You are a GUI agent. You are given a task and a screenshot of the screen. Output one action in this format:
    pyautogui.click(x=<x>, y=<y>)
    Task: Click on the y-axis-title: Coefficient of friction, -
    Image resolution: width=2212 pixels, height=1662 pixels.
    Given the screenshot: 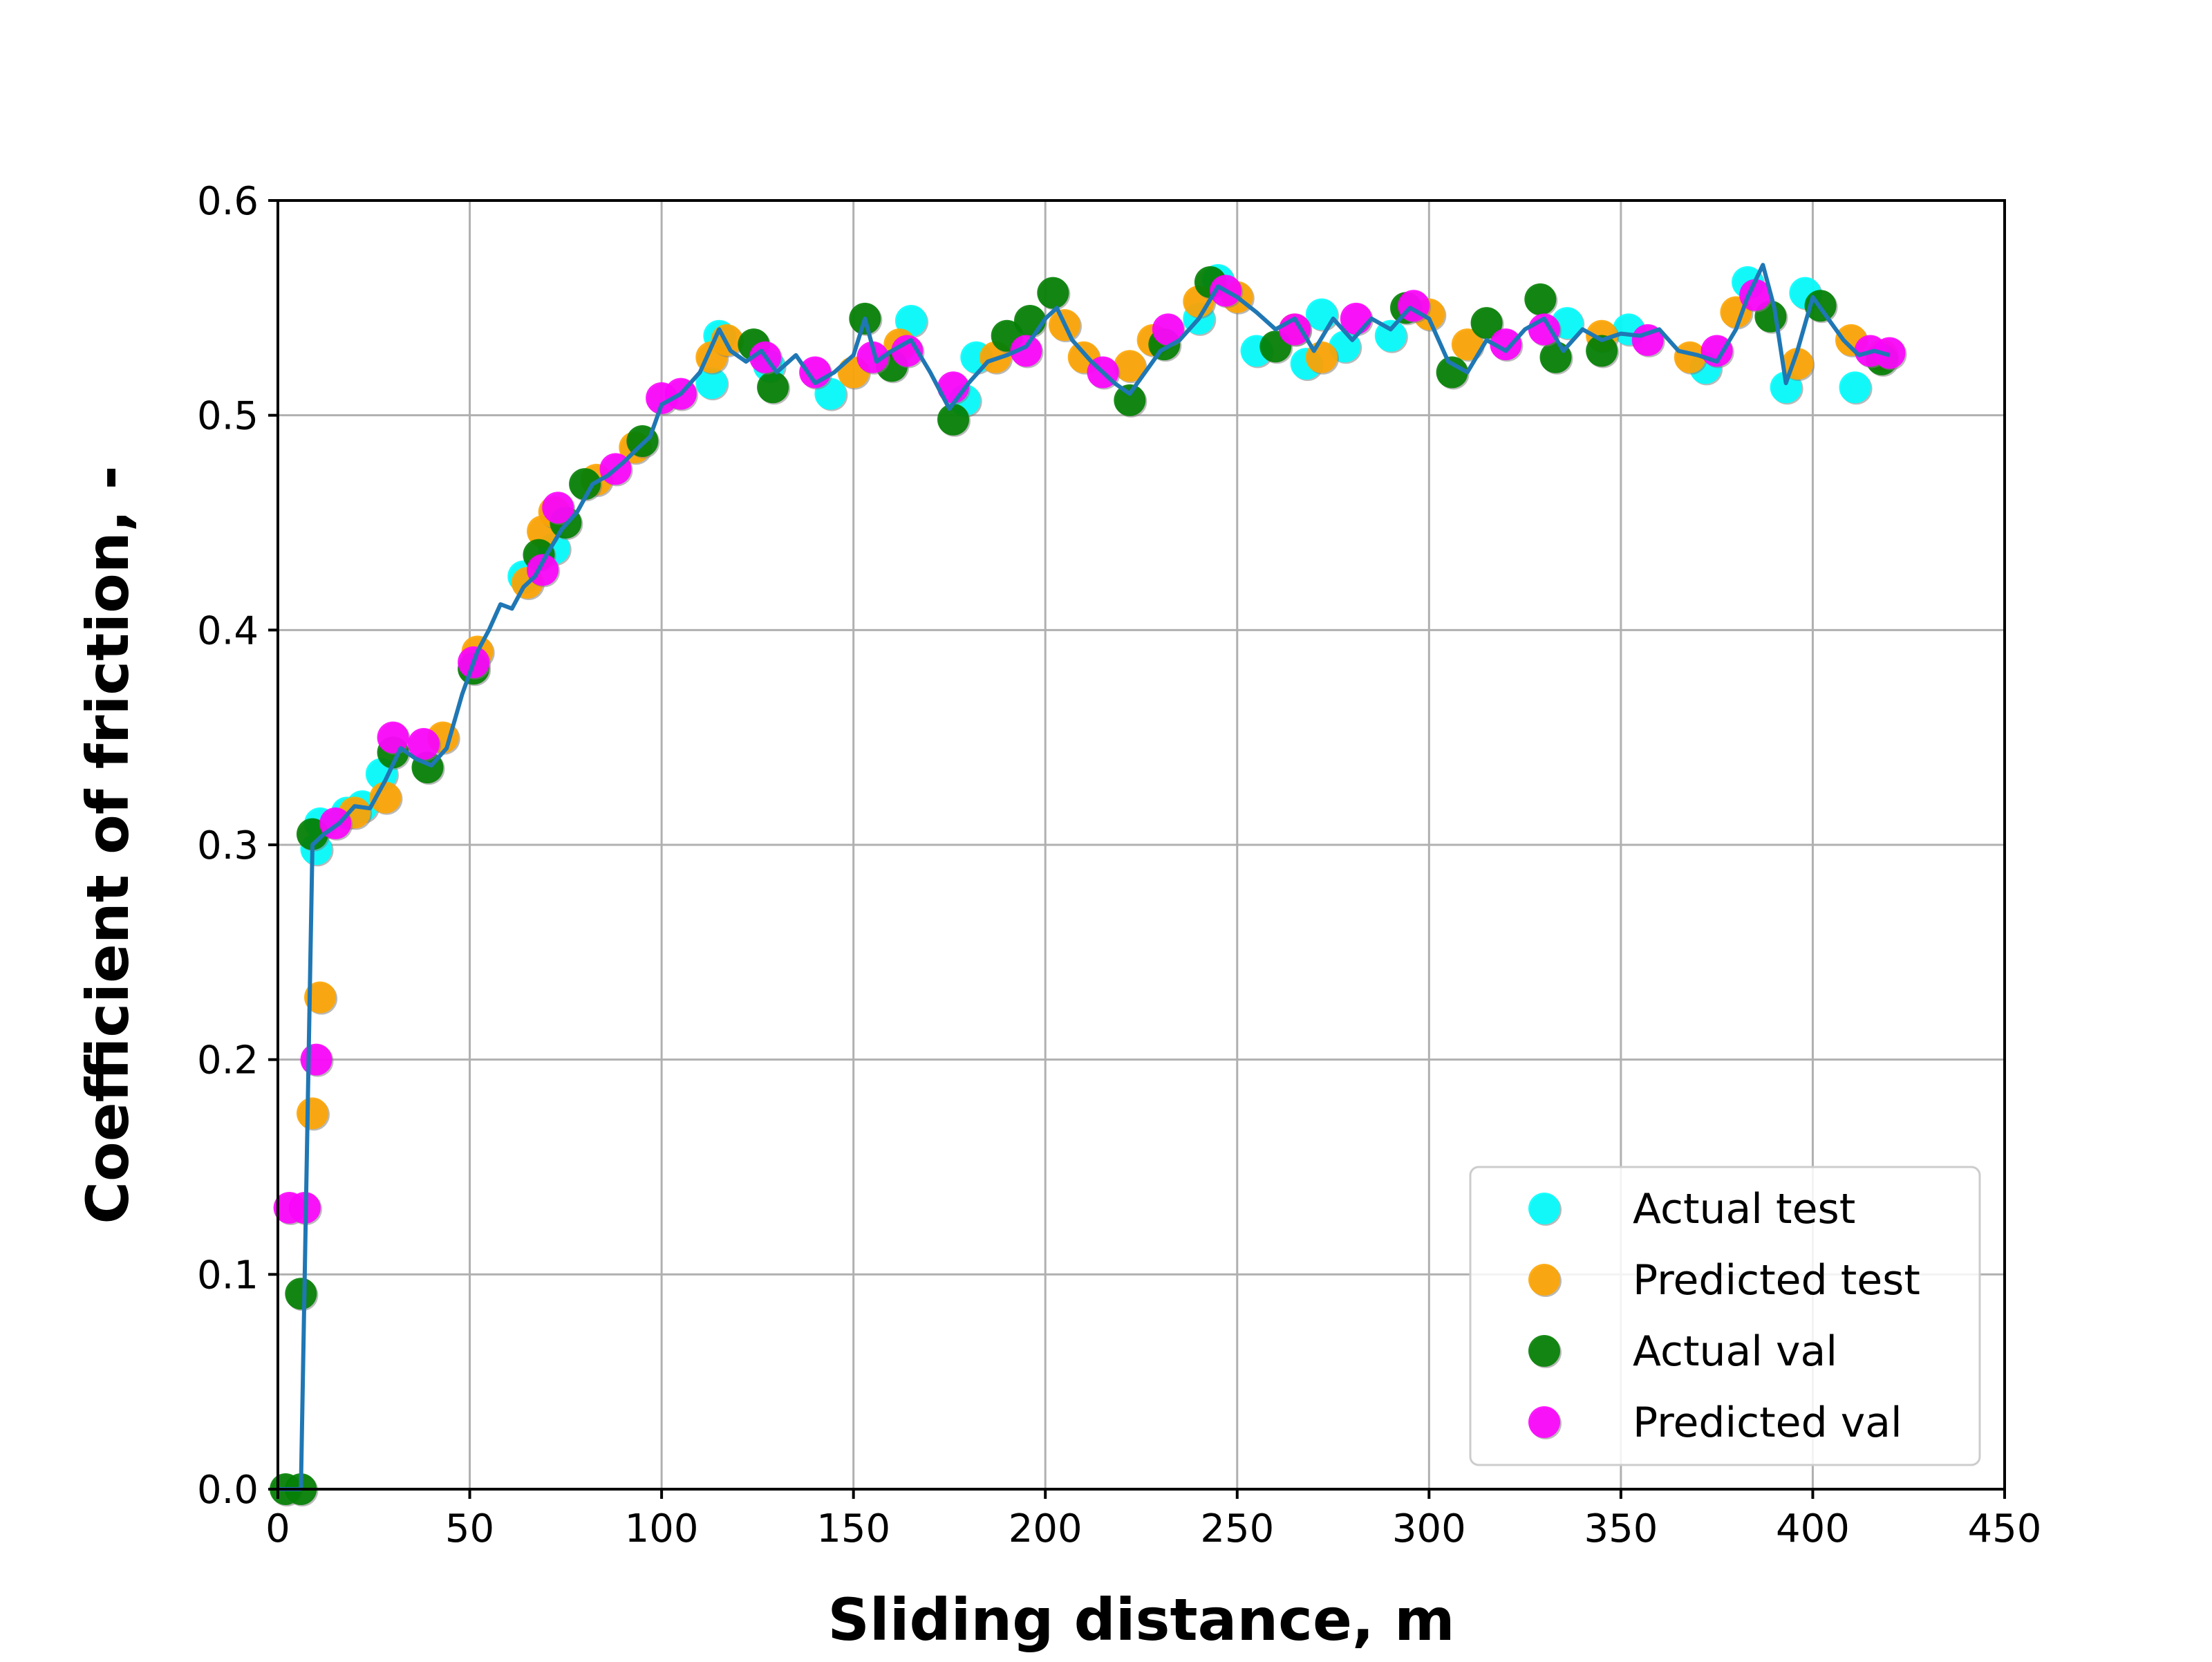 What is the action you would take?
    pyautogui.click(x=108, y=845)
    